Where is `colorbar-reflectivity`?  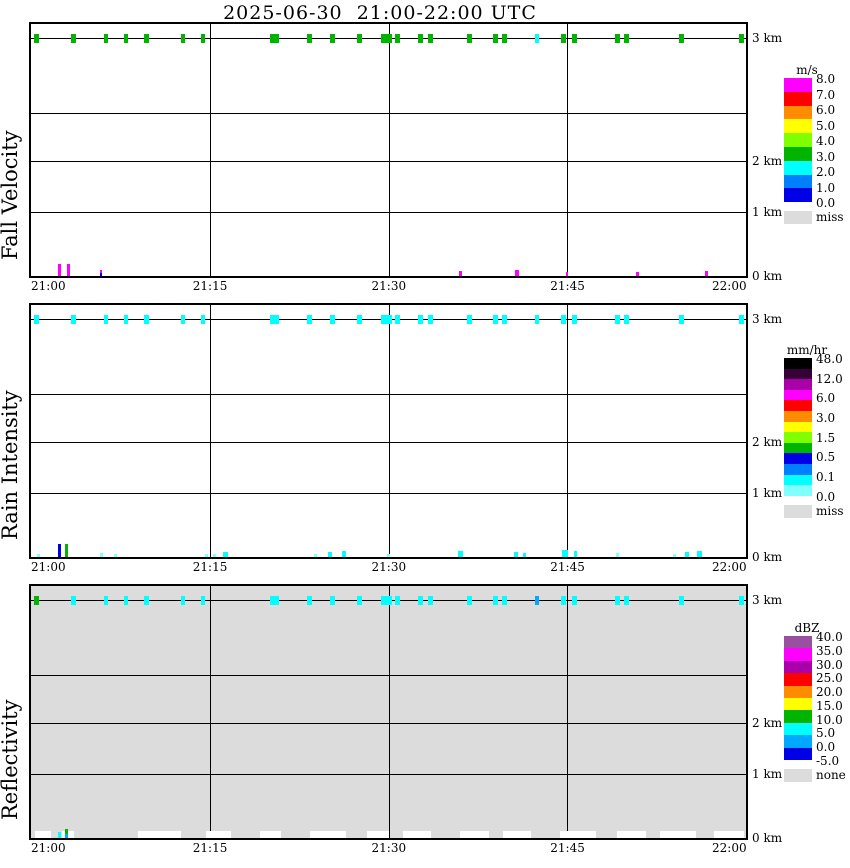 colorbar-reflectivity is located at coordinates (798, 698).